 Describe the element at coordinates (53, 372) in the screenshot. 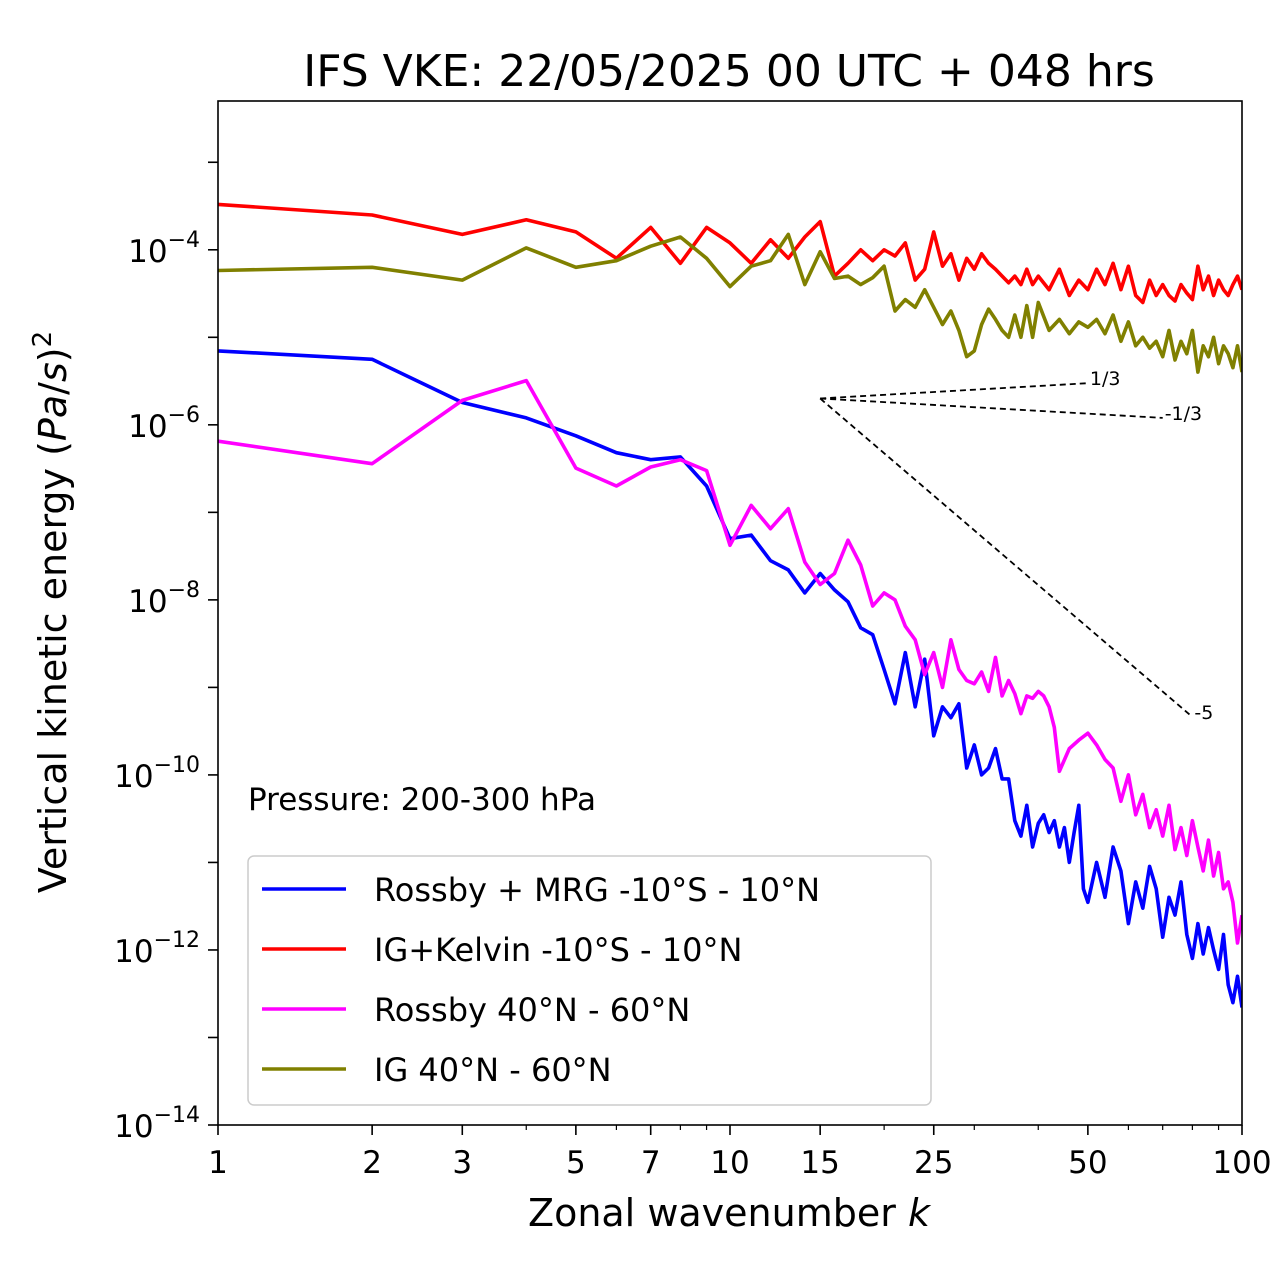

I see `y-axis-title-unit-s: s` at that location.